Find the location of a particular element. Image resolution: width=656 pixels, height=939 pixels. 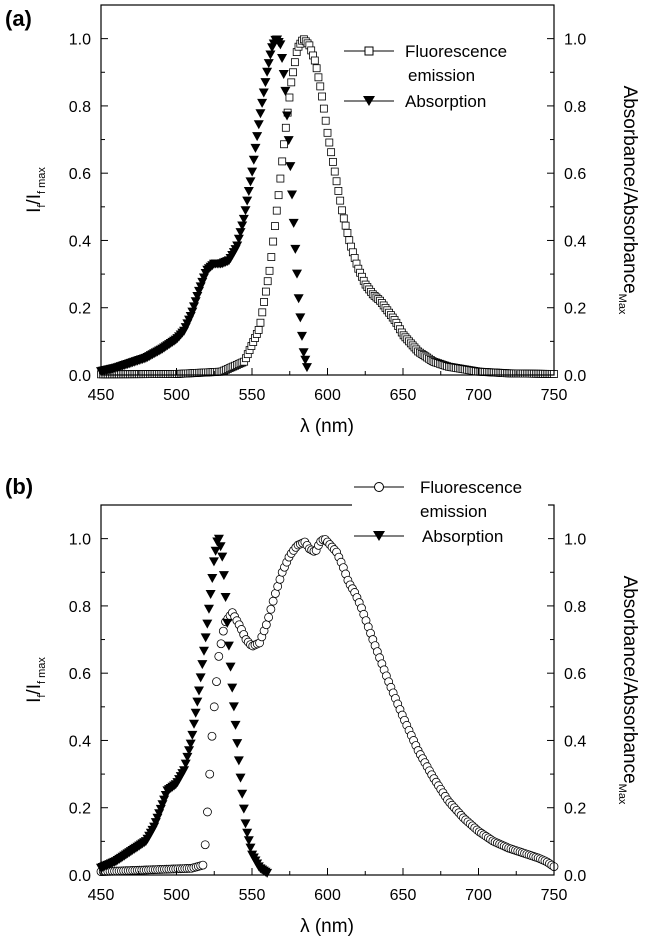

x-tick-label-a: 550 is located at coordinates (252, 395).